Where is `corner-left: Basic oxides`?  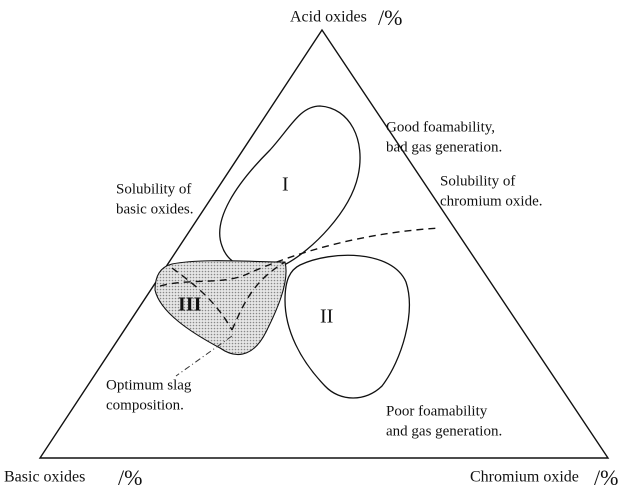
corner-left: Basic oxides is located at coordinates (44, 477).